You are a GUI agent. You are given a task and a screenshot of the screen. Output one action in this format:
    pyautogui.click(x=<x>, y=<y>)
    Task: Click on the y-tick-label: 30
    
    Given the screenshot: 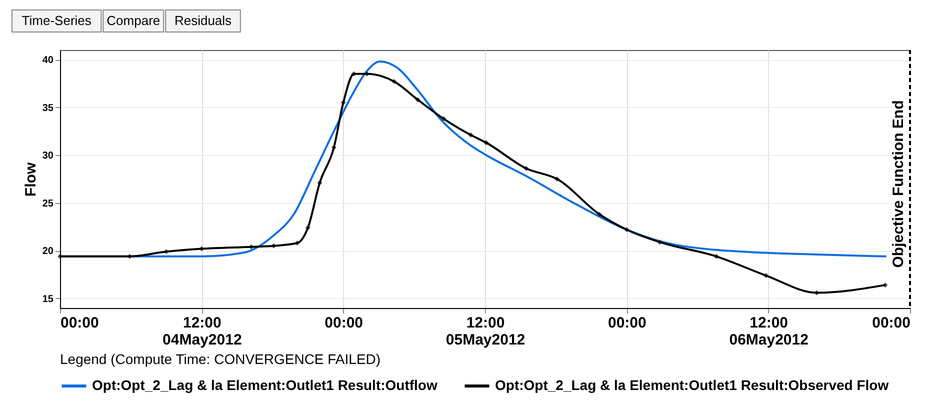 What is the action you would take?
    pyautogui.click(x=48, y=156)
    